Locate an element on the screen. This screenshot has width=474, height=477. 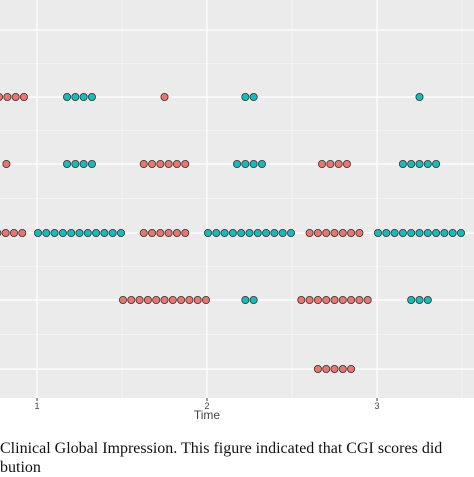
x-tick-label: 3 is located at coordinates (376, 406).